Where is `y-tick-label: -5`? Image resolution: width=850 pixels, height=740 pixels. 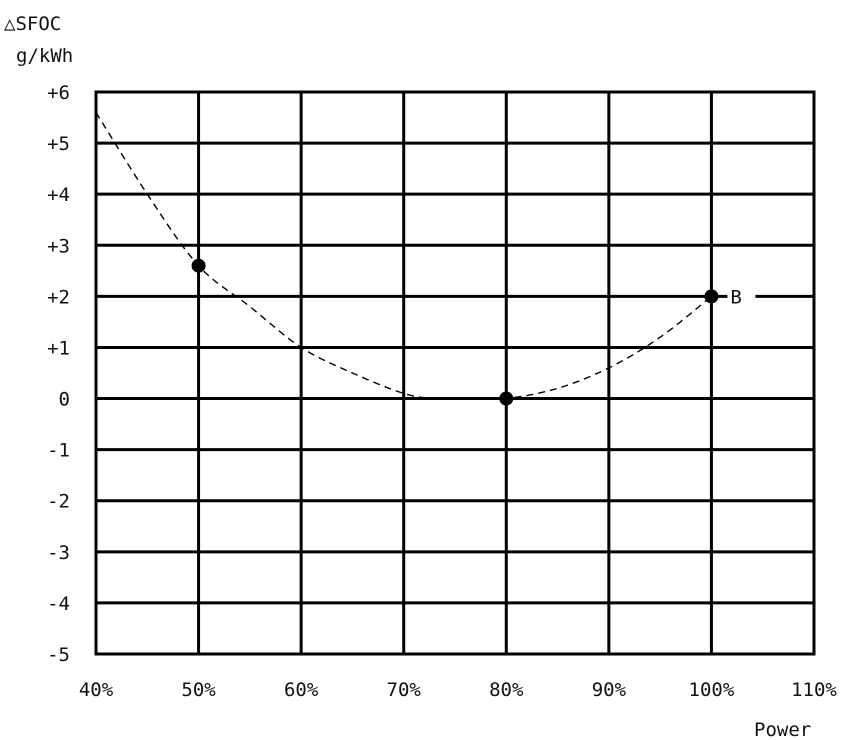
y-tick-label: -5 is located at coordinates (58, 655).